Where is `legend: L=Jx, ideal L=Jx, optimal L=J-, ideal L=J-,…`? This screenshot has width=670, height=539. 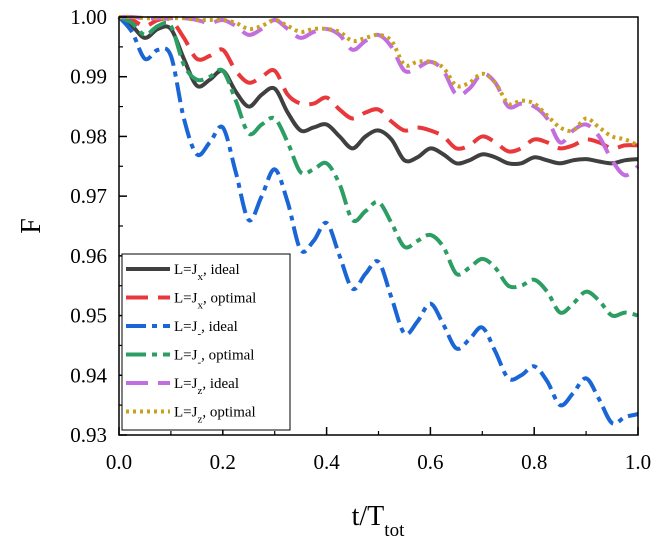
legend: L=Jx, ideal L=Jx, optimal L=J-, ideal L=J-,… is located at coordinates (206, 342).